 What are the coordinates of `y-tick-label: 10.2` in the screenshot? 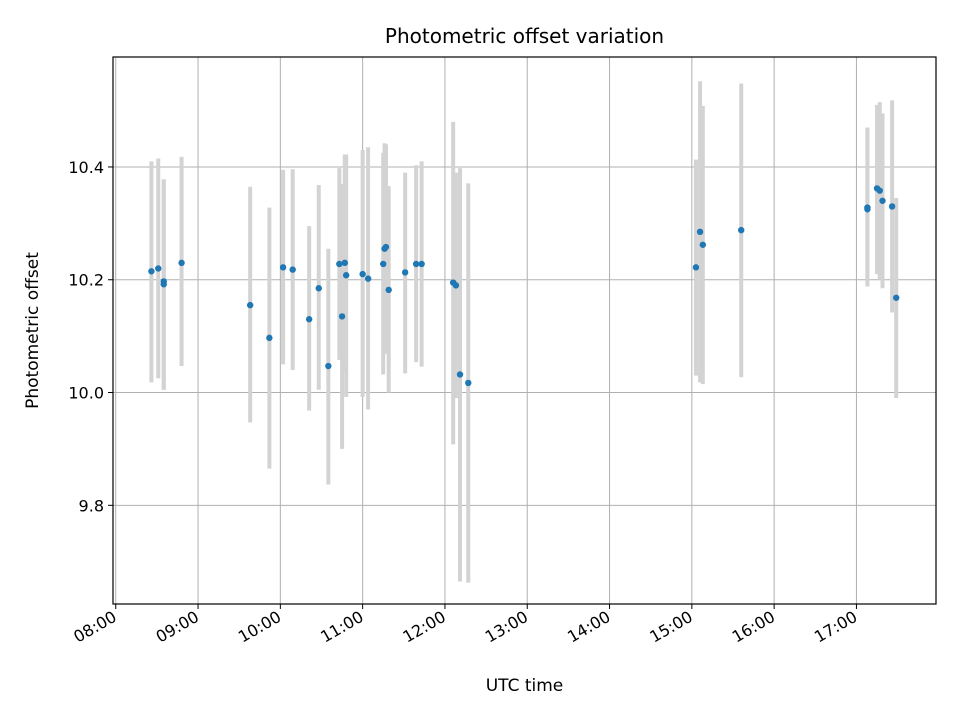 It's located at (86, 280).